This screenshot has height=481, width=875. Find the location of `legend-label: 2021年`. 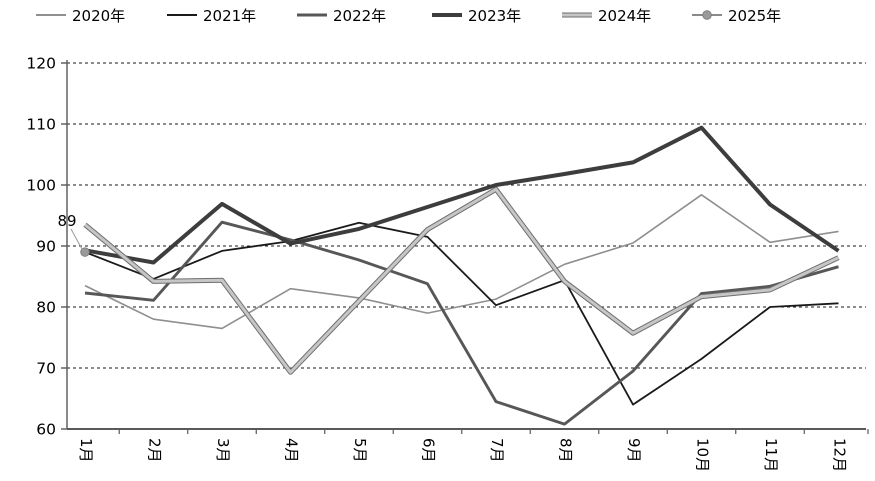

legend-label: 2021年 is located at coordinates (230, 15).